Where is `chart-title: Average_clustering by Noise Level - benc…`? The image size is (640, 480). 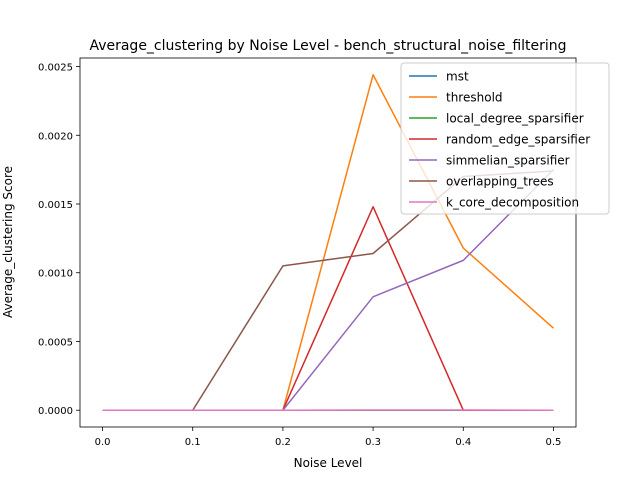 chart-title: Average_clustering by Noise Level - benc… is located at coordinates (327, 46).